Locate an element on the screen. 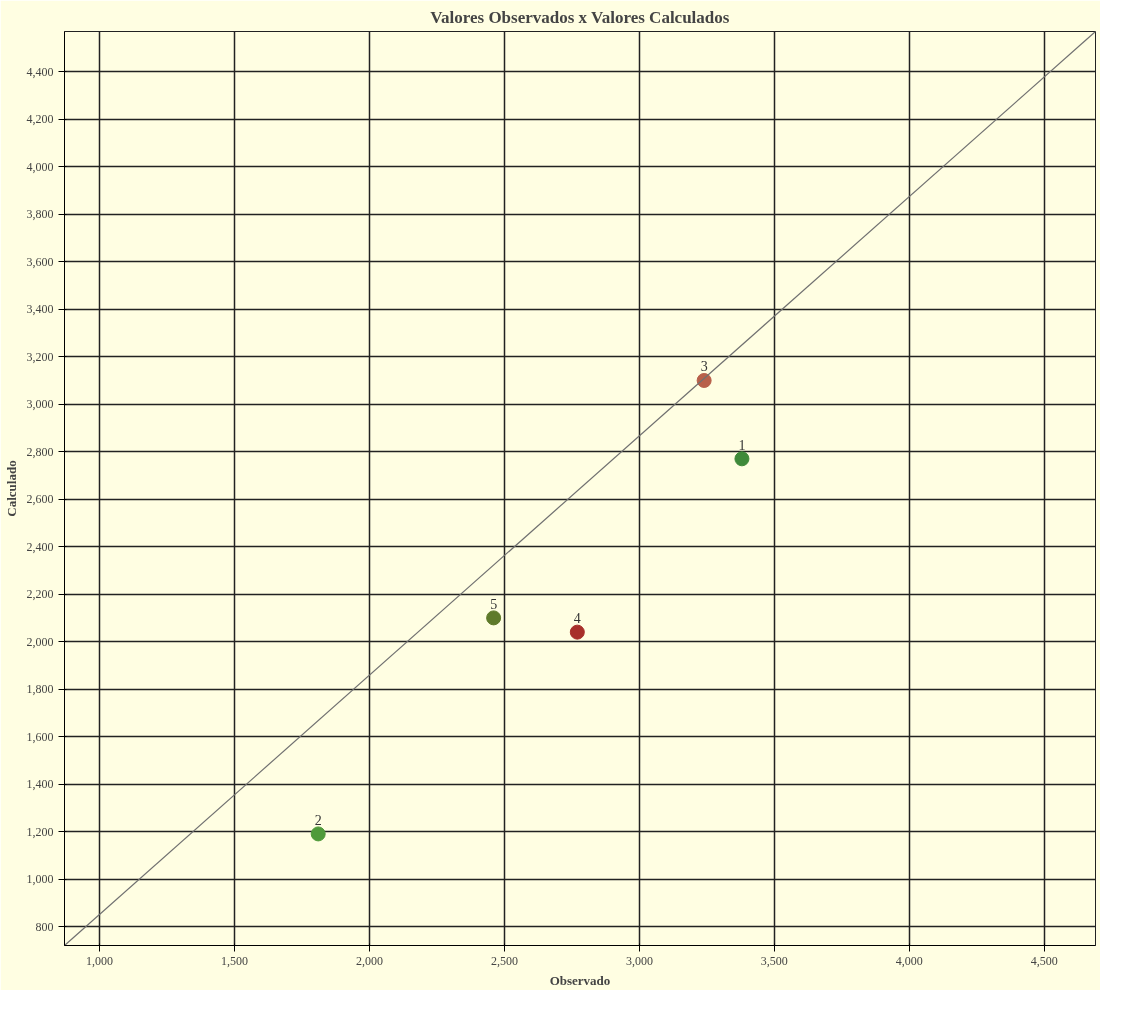 This screenshot has height=1015, width=1128. y-tick-label: 1,600 is located at coordinates (40, 736).